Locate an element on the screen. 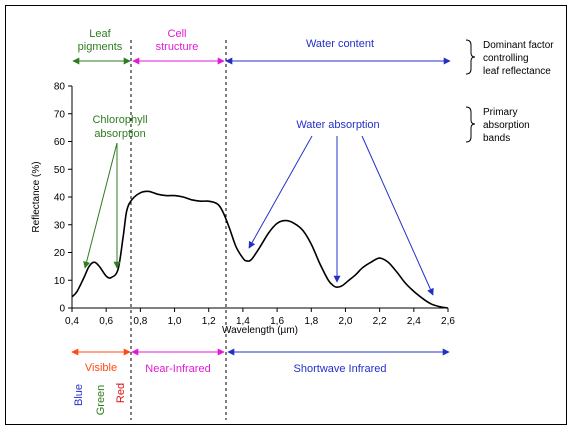 Image resolution: width=574 pixels, height=432 pixels. x-axis-label: Wavelength (µm) is located at coordinates (260, 330).